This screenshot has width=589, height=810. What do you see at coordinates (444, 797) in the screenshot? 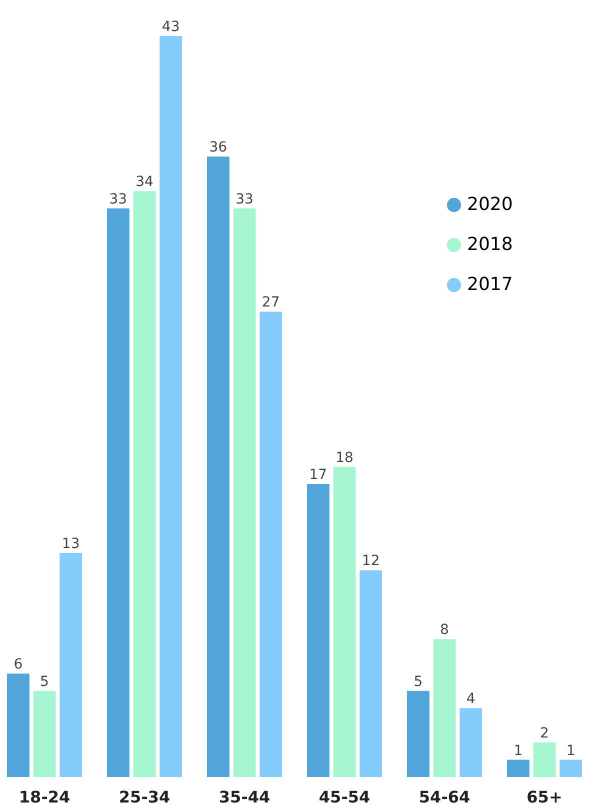
I see `x-tick-label: 54-64` at bounding box center [444, 797].